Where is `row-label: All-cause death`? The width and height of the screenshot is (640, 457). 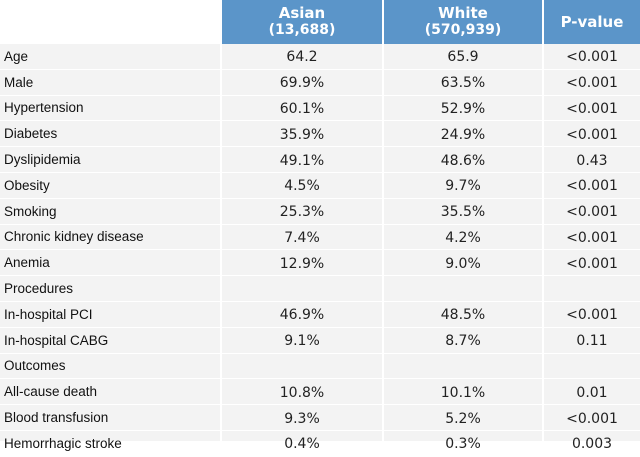 row-label: All-cause death is located at coordinates (51, 392).